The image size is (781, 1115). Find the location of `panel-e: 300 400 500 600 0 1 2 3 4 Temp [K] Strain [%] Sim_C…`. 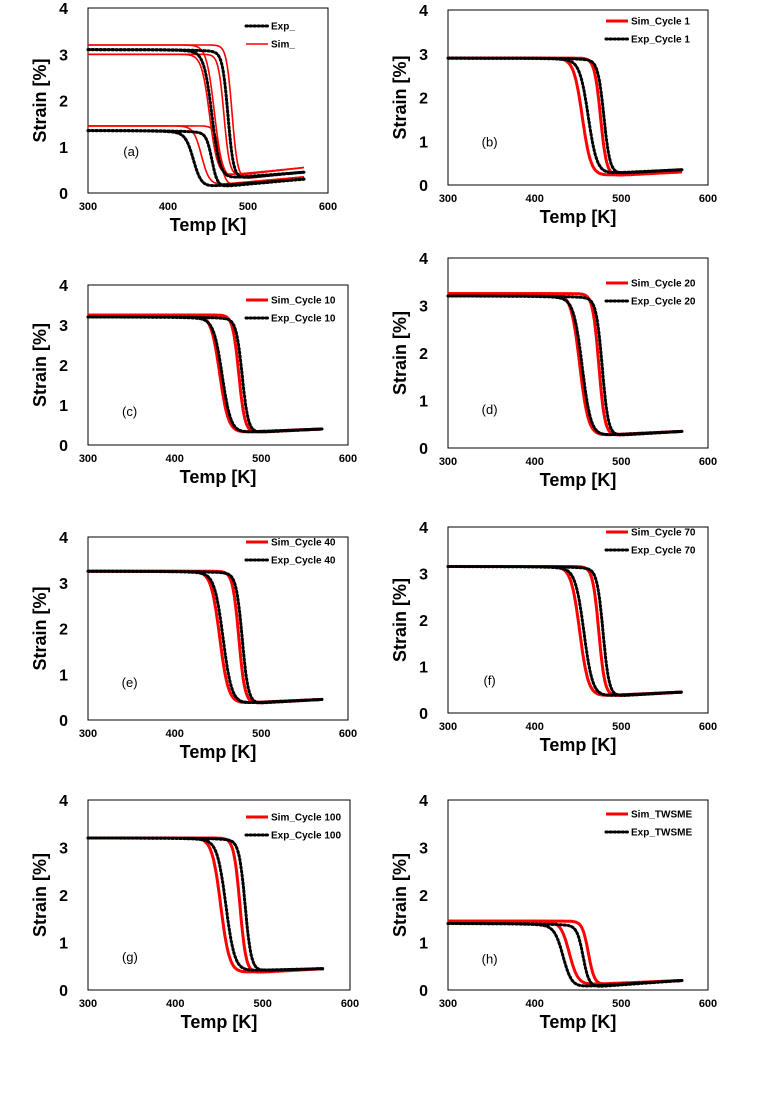

panel-e: 300 400 500 600 0 1 2 3 4 Temp [K] Strain [%] Sim_C… is located at coordinates (193, 646).